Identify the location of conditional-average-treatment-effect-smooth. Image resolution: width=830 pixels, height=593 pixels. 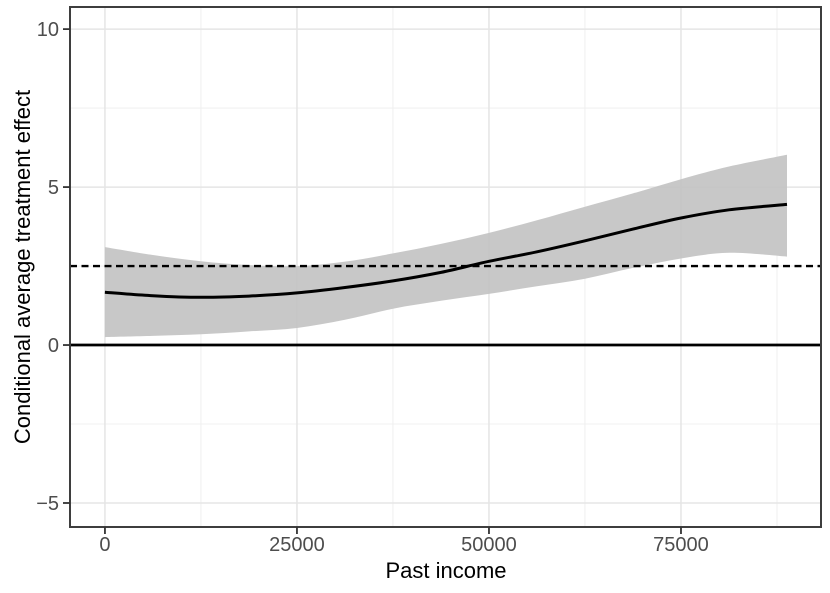
(446, 250).